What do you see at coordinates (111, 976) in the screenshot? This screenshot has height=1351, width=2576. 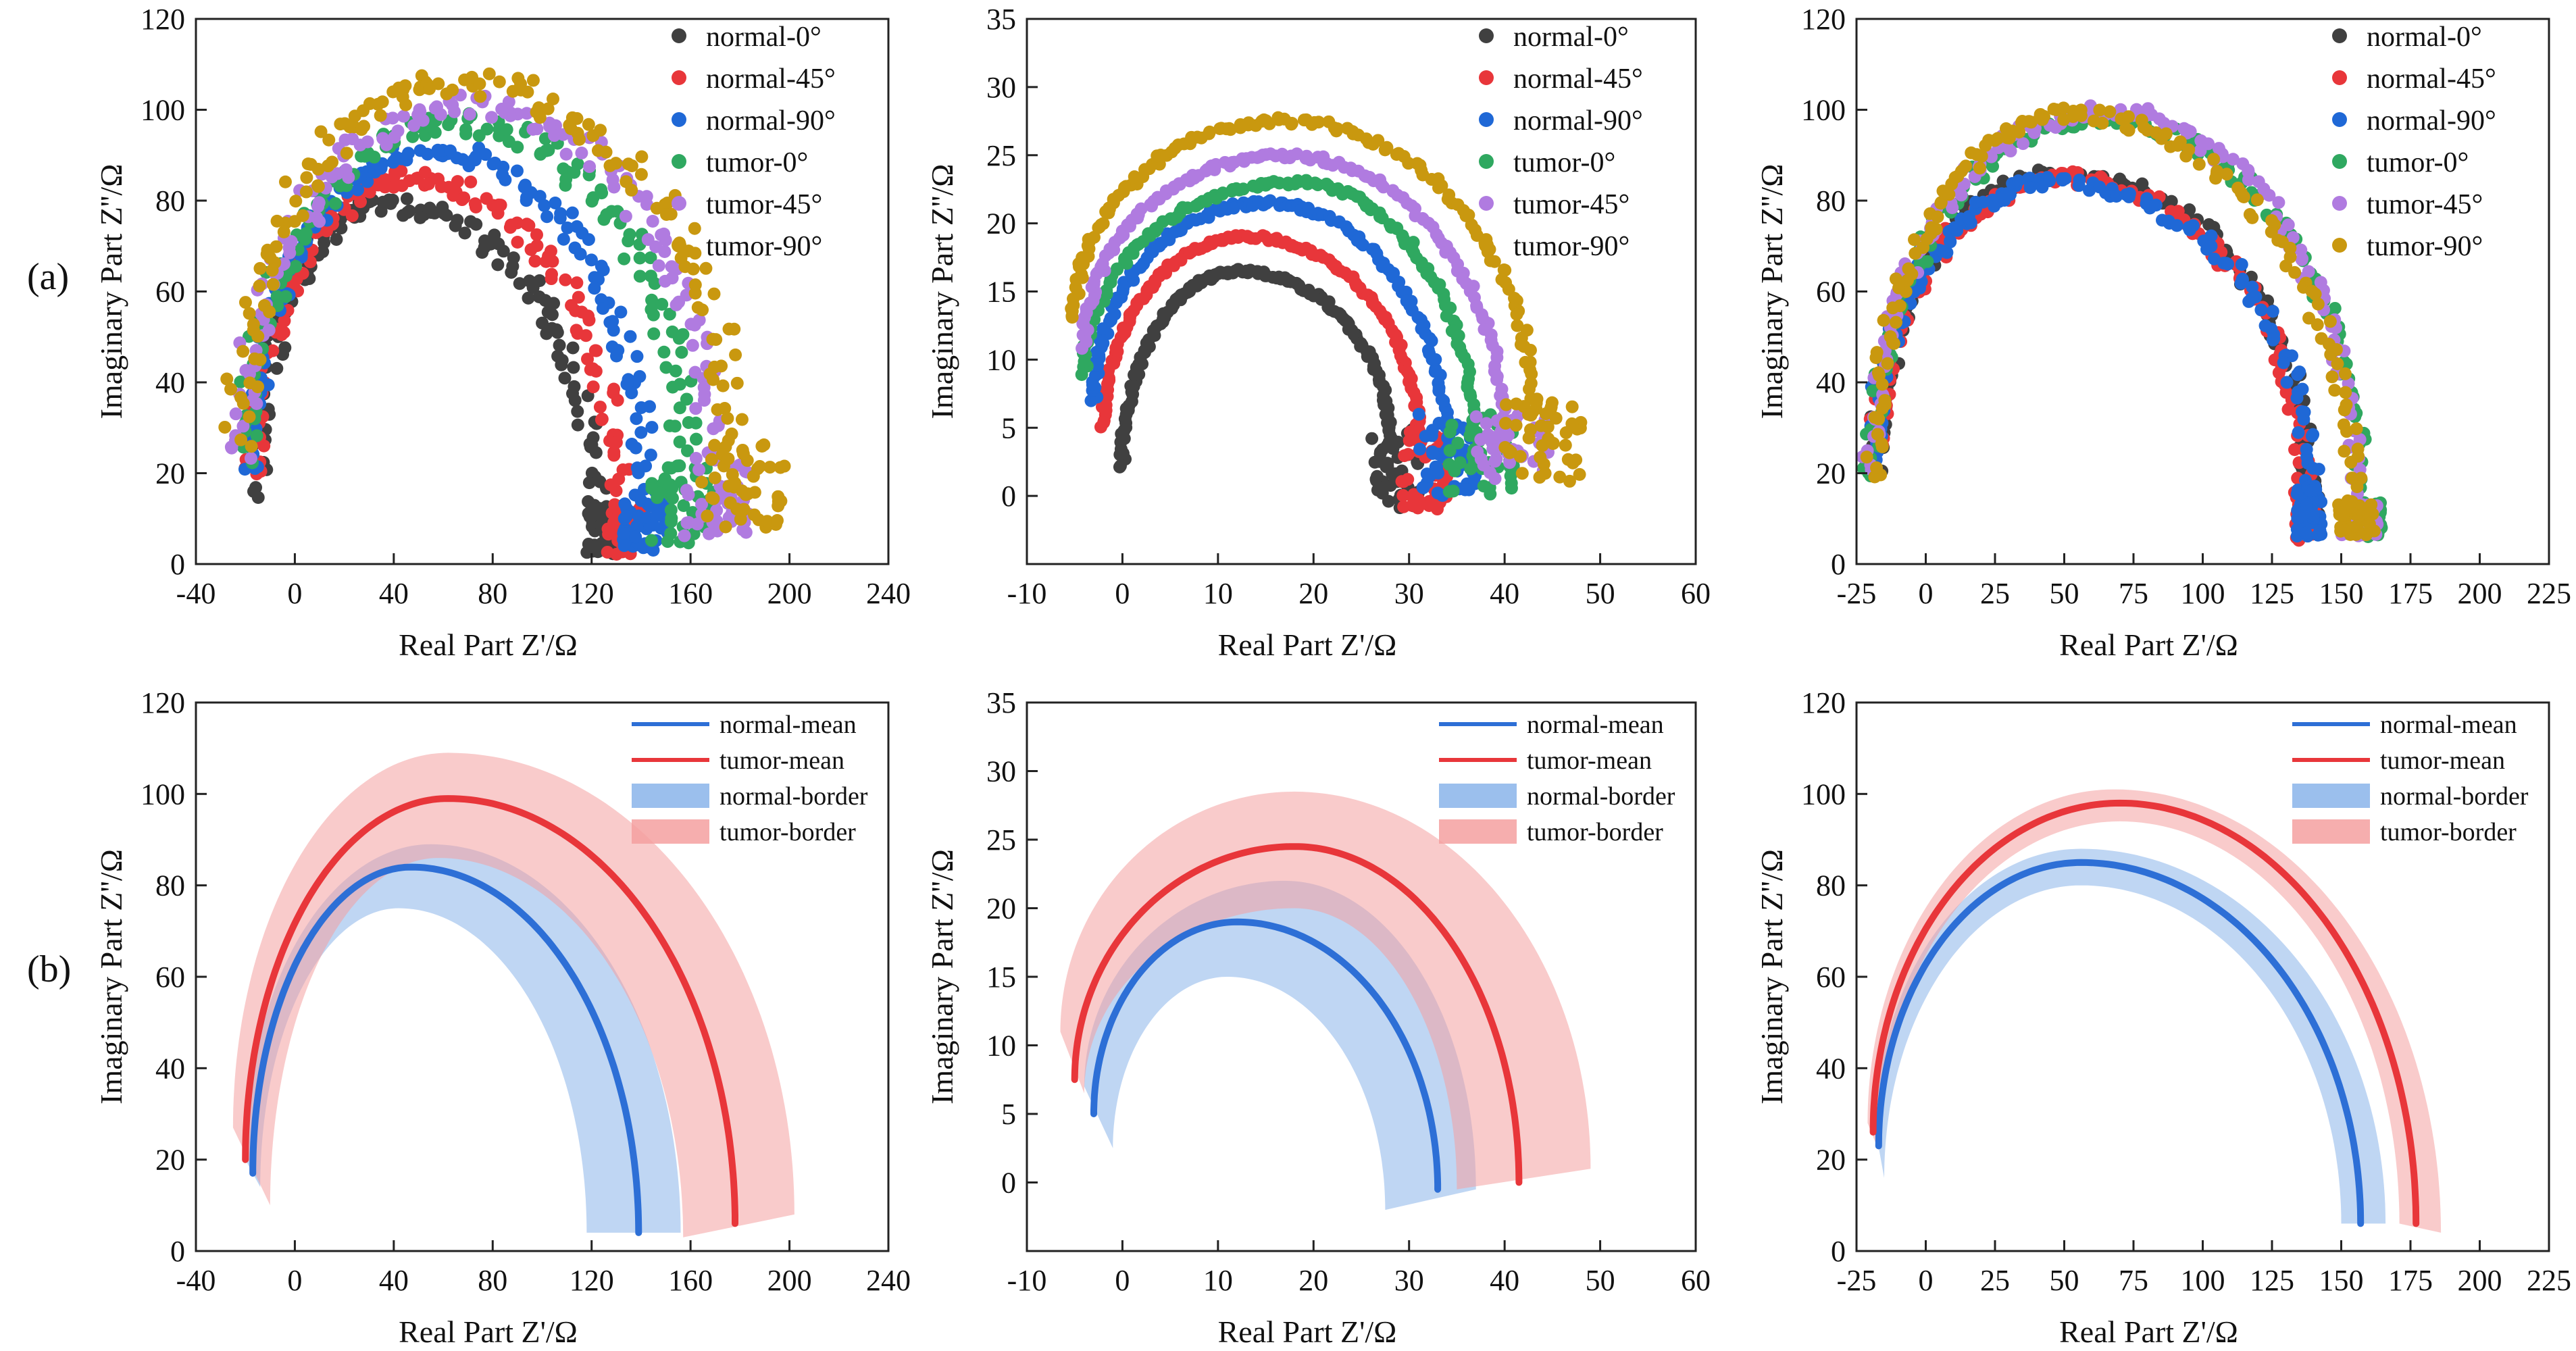 I see `y-axis-title: Imaginary Part Z''/Ω` at bounding box center [111, 976].